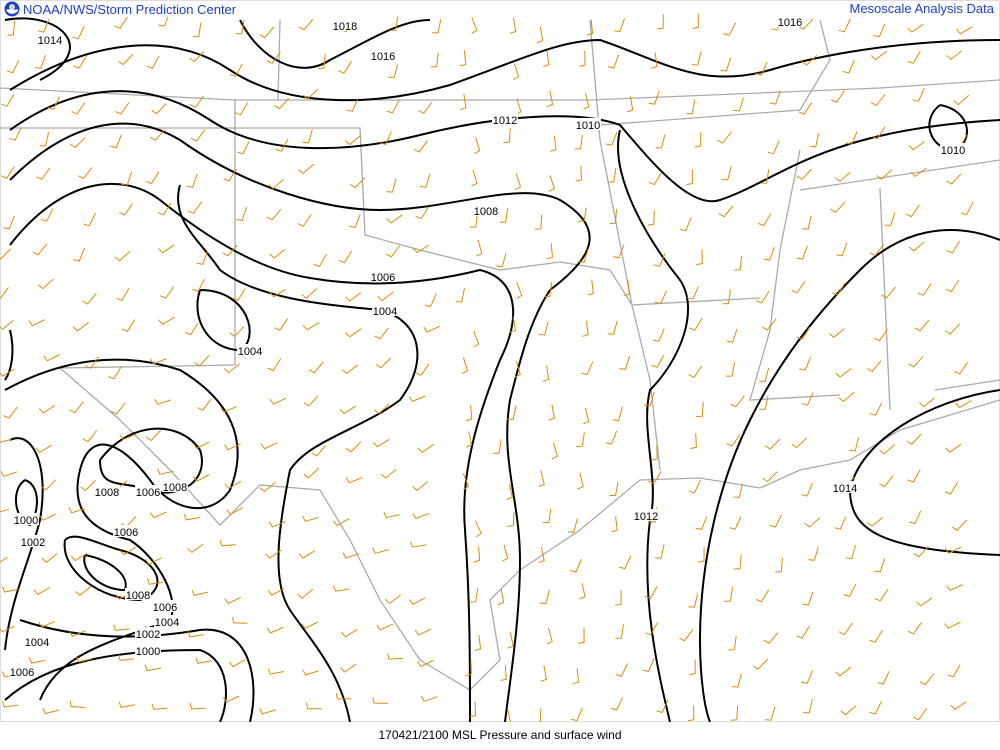 This screenshot has height=750, width=1000. Describe the element at coordinates (175, 488) in the screenshot. I see `isobar-label: 1008` at that location.